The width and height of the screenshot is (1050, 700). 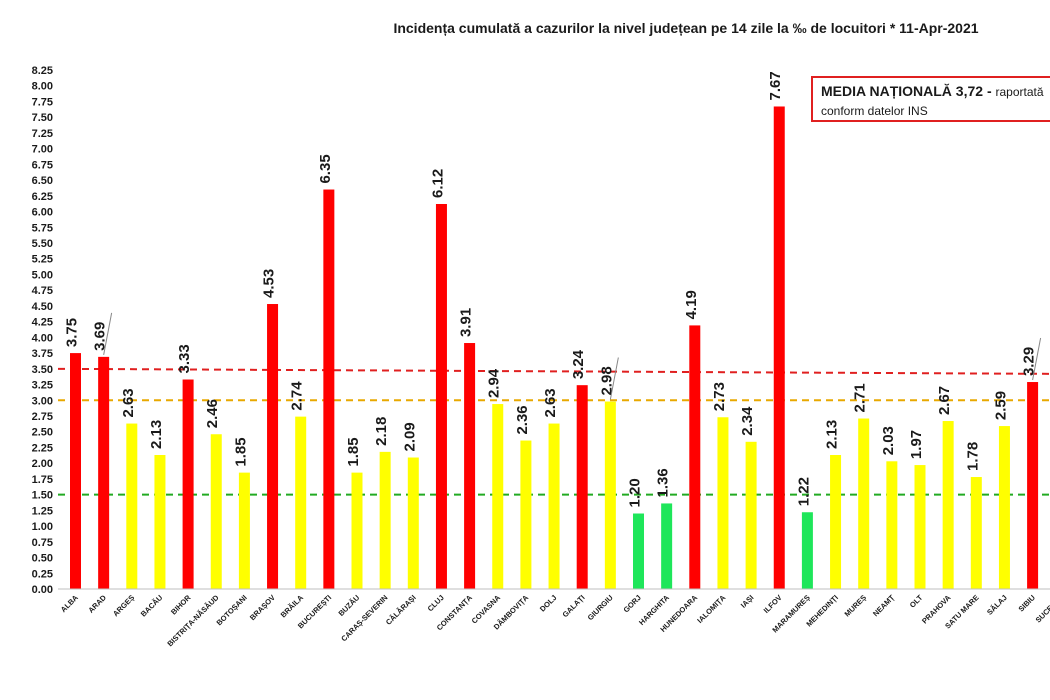 I want to click on note-line1-bold: MEDIA NAȚIONALĂ 3,72 -, so click(x=908, y=91).